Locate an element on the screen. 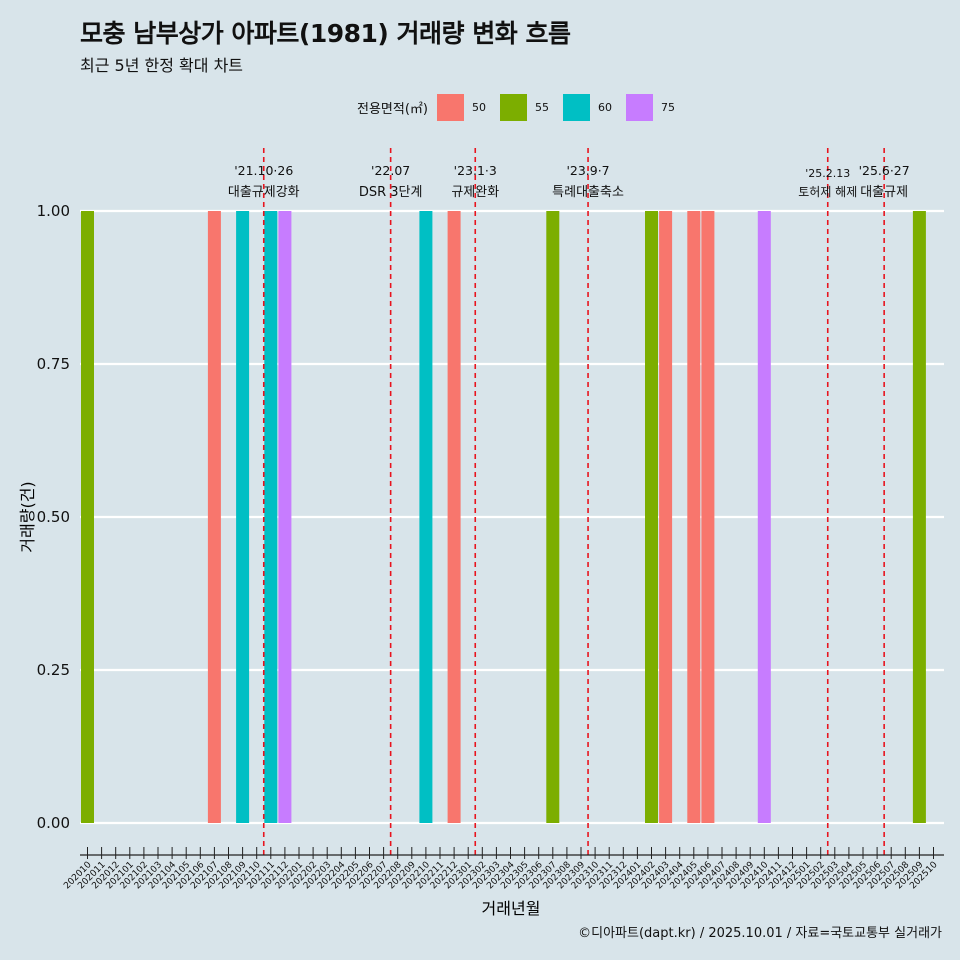 This screenshot has height=960, width=960. legend-item-50: 50 is located at coordinates (466, 107).